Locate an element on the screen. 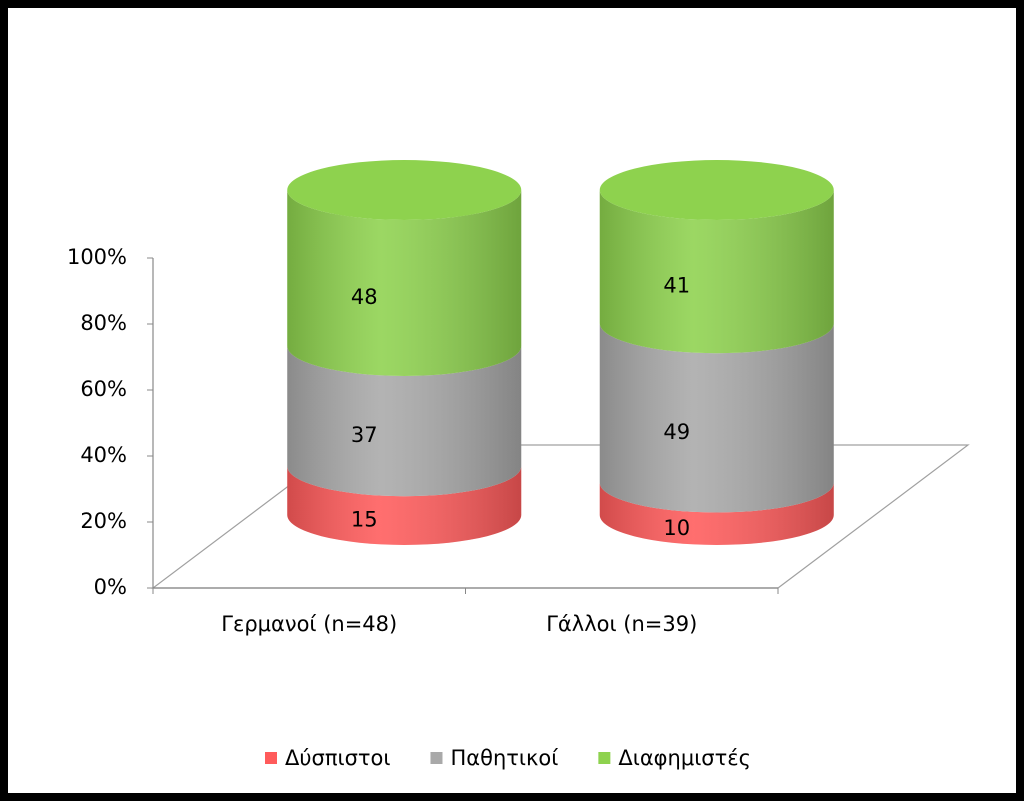 This screenshot has height=801, width=1024. y-tick-label: 20% is located at coordinates (103, 521).